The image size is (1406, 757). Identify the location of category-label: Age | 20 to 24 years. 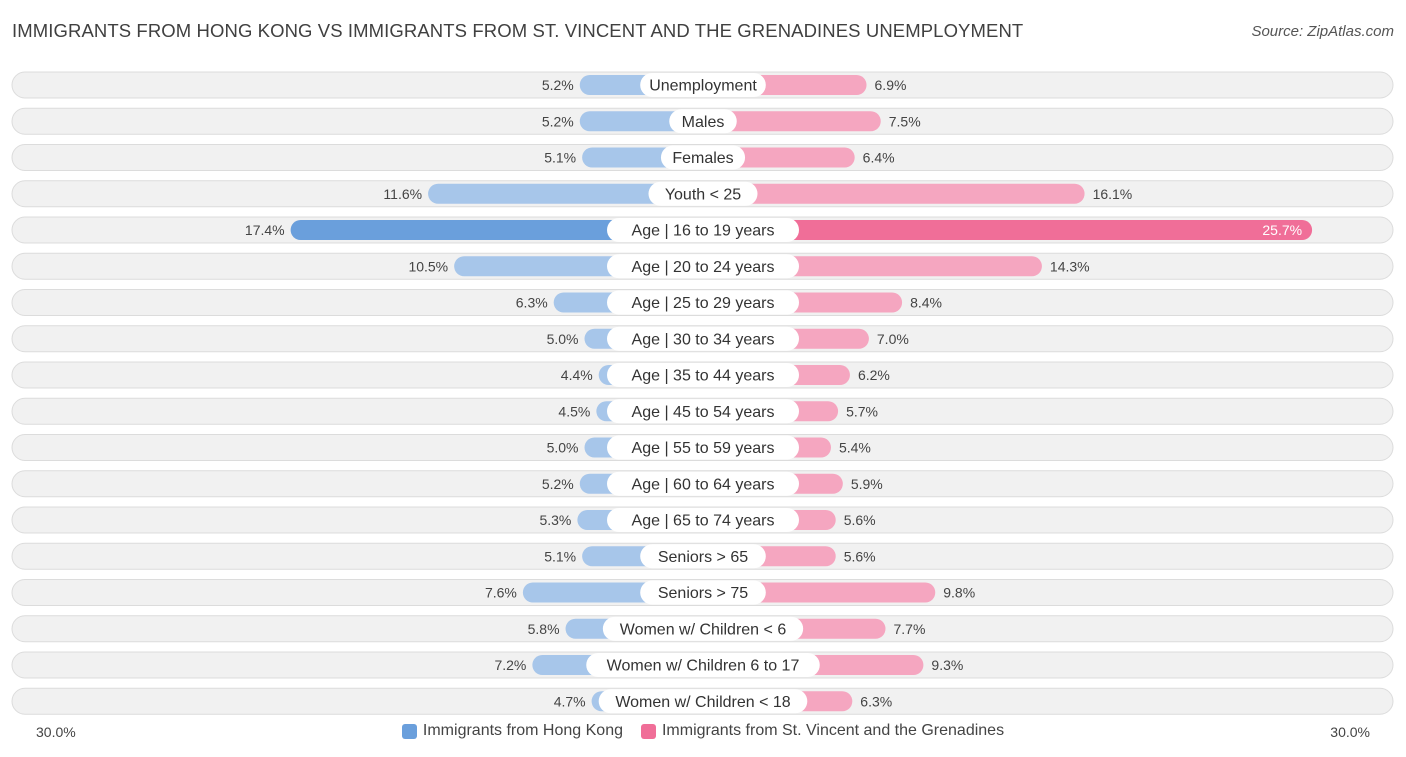
(703, 267).